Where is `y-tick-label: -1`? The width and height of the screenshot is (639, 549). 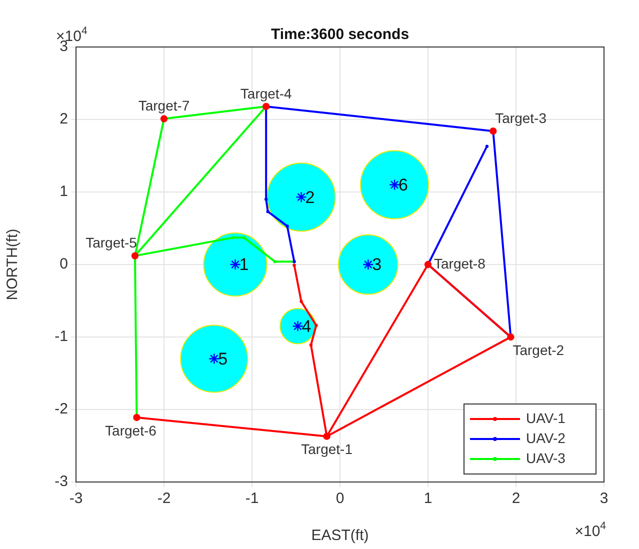 y-tick-label: -1 is located at coordinates (61, 337).